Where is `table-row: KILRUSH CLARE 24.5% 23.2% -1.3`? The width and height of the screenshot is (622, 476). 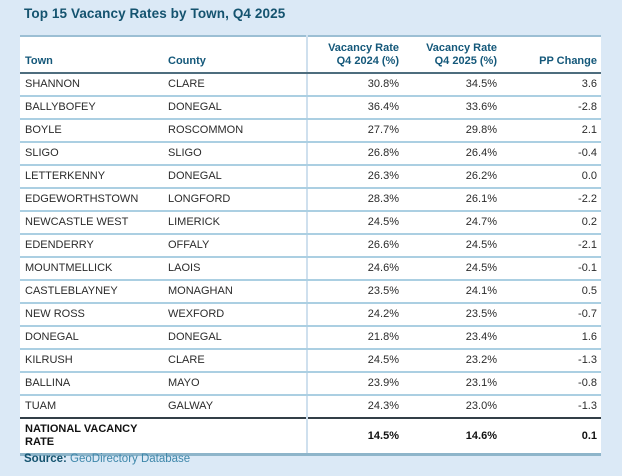
table-row: KILRUSH CLARE 24.5% 23.2% -1.3 is located at coordinates (310, 361).